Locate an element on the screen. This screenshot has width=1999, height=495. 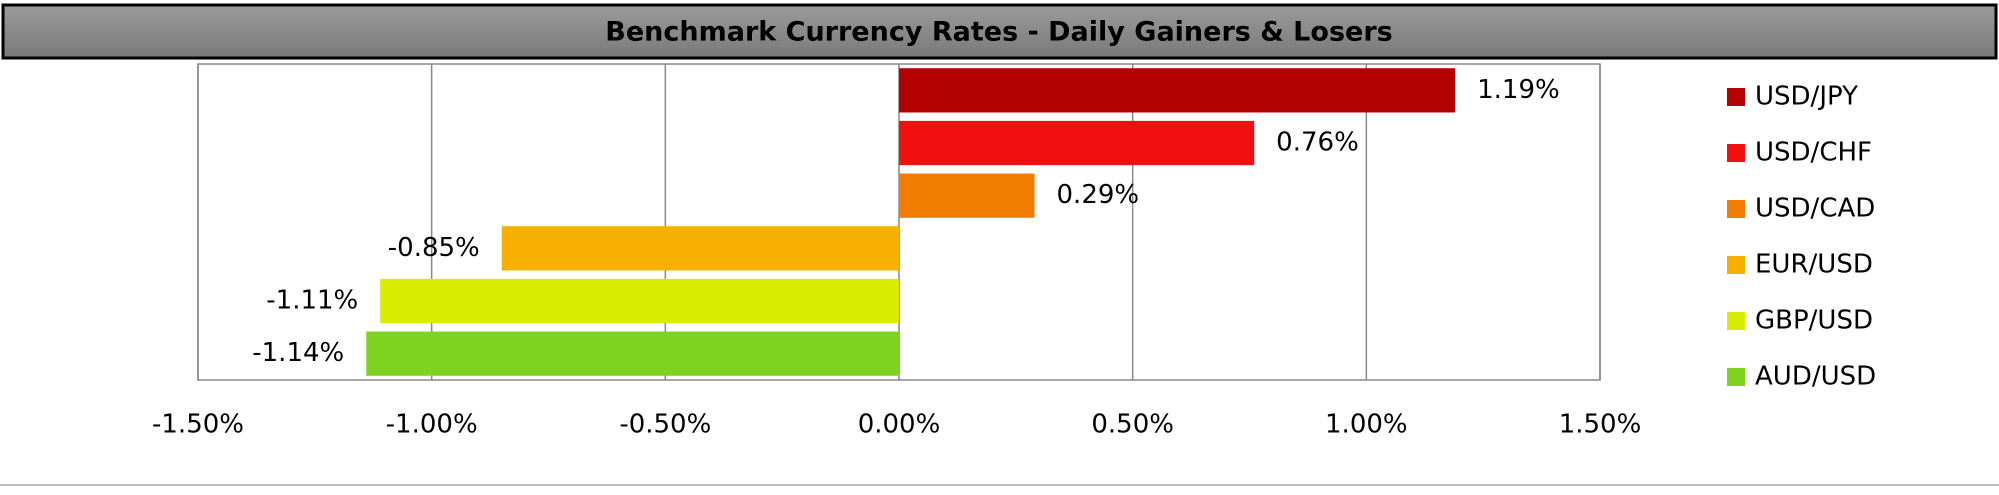
title-bar is located at coordinates (999, 31).